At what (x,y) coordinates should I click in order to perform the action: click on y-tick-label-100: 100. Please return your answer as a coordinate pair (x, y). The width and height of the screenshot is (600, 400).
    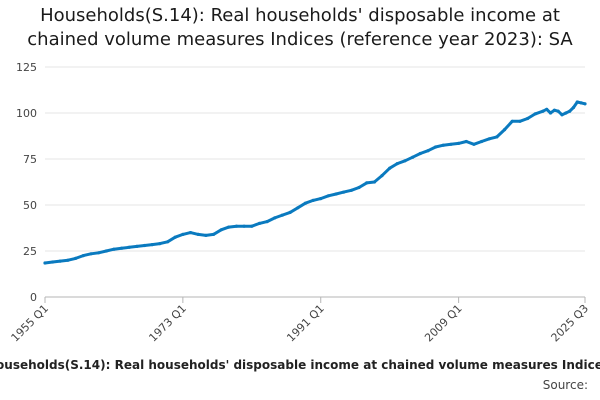
    Looking at the image, I should click on (26, 113).